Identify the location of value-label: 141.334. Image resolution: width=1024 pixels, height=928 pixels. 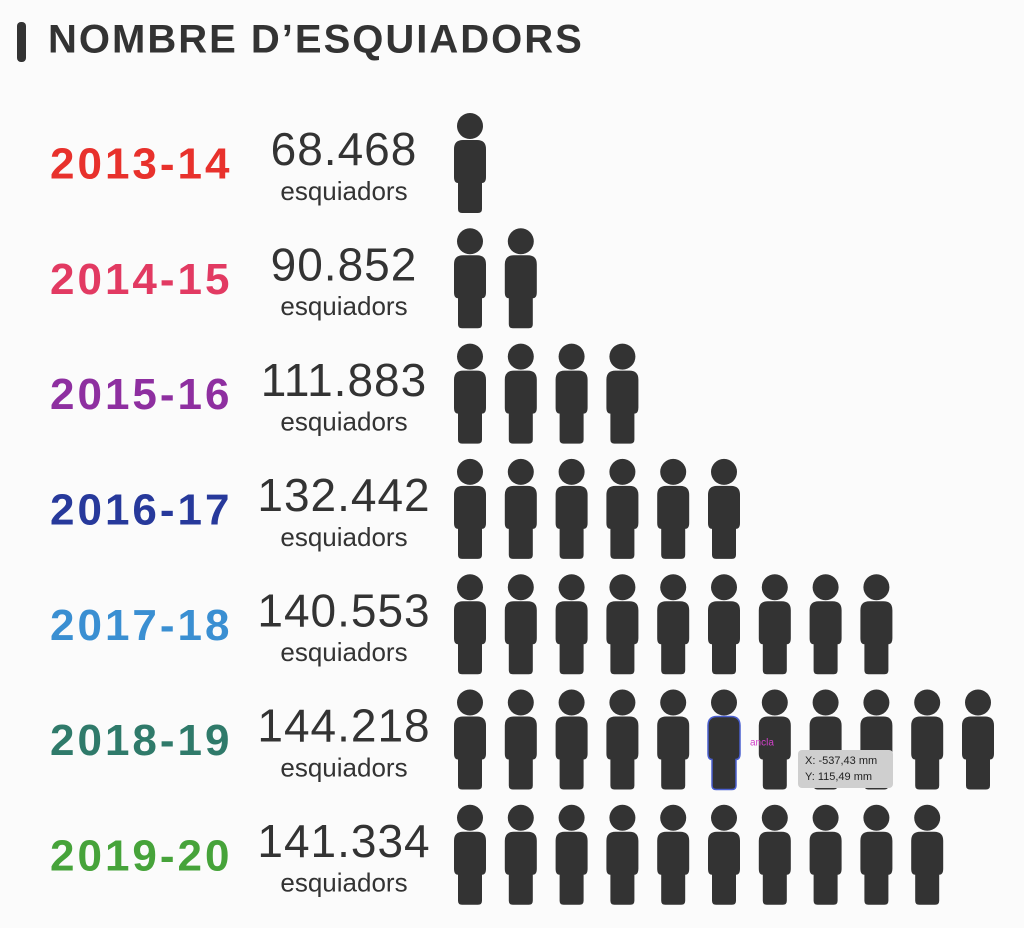
(343, 841).